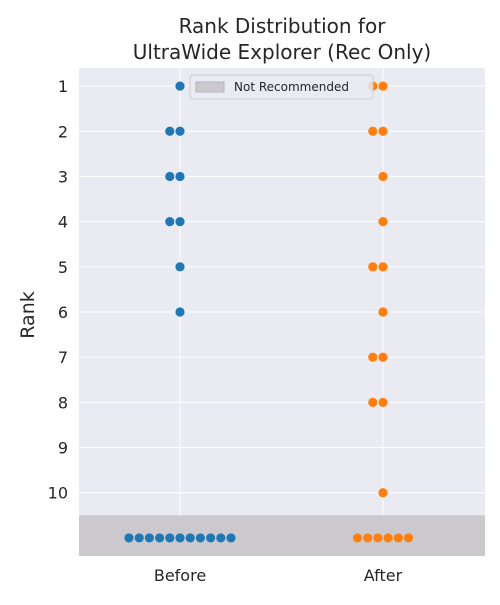 The image size is (500, 605). What do you see at coordinates (63, 402) in the screenshot?
I see `y-tick-label-8: 8` at bounding box center [63, 402].